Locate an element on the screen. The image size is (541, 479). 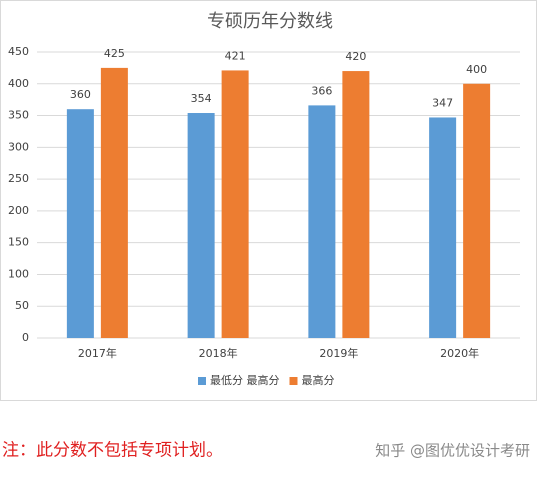
data-label: 354 is located at coordinates (201, 98).